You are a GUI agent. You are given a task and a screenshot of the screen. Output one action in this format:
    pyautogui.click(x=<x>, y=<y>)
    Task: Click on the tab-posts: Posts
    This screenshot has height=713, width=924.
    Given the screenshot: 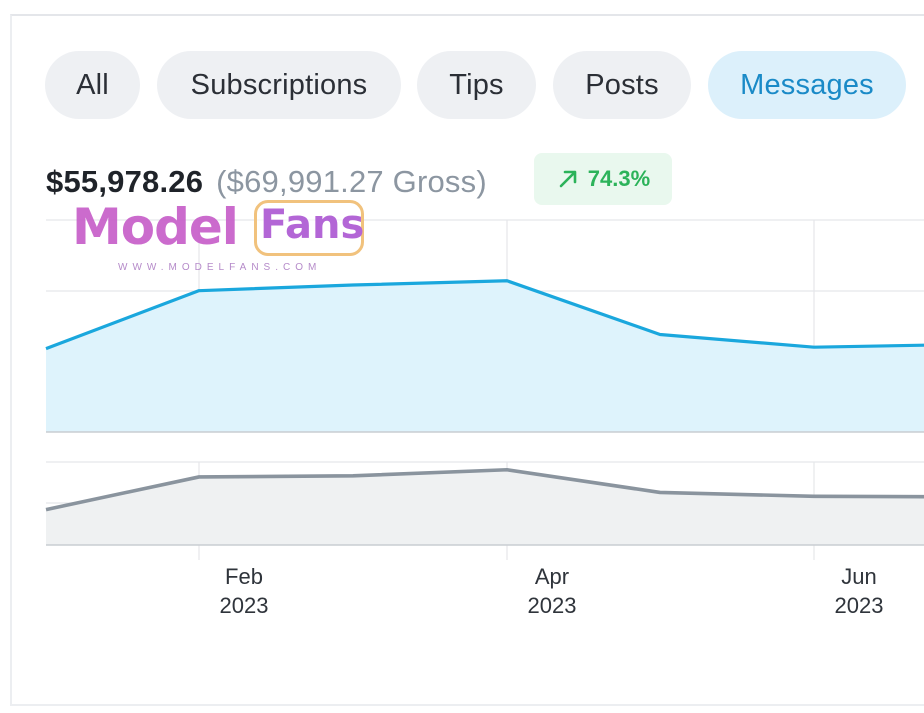 What is the action you would take?
    pyautogui.click(x=622, y=85)
    